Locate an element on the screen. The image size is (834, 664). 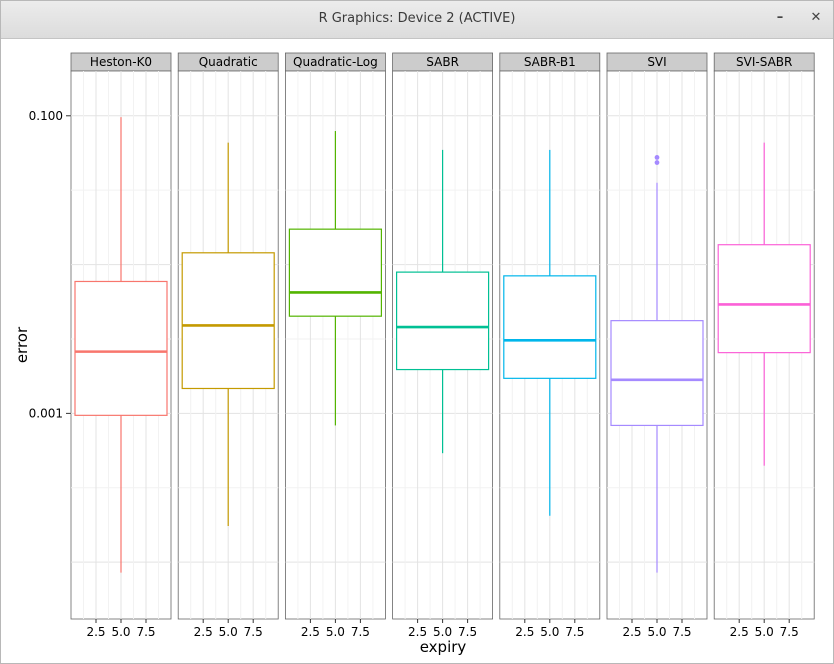
facet-label-sabr: SABR is located at coordinates (442, 62).